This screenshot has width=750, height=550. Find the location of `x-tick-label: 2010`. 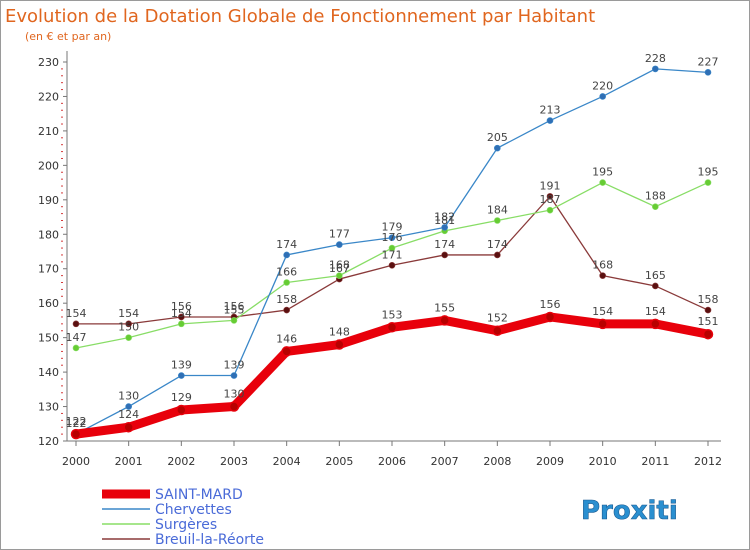

x-tick-label: 2010 is located at coordinates (603, 461).